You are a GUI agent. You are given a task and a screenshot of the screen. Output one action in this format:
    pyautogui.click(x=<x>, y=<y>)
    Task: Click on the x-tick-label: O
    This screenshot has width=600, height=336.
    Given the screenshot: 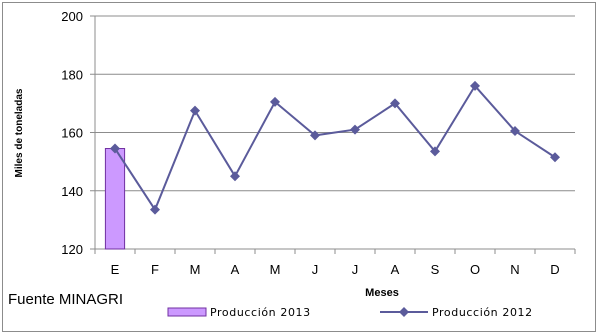 What is the action you would take?
    pyautogui.click(x=475, y=269)
    